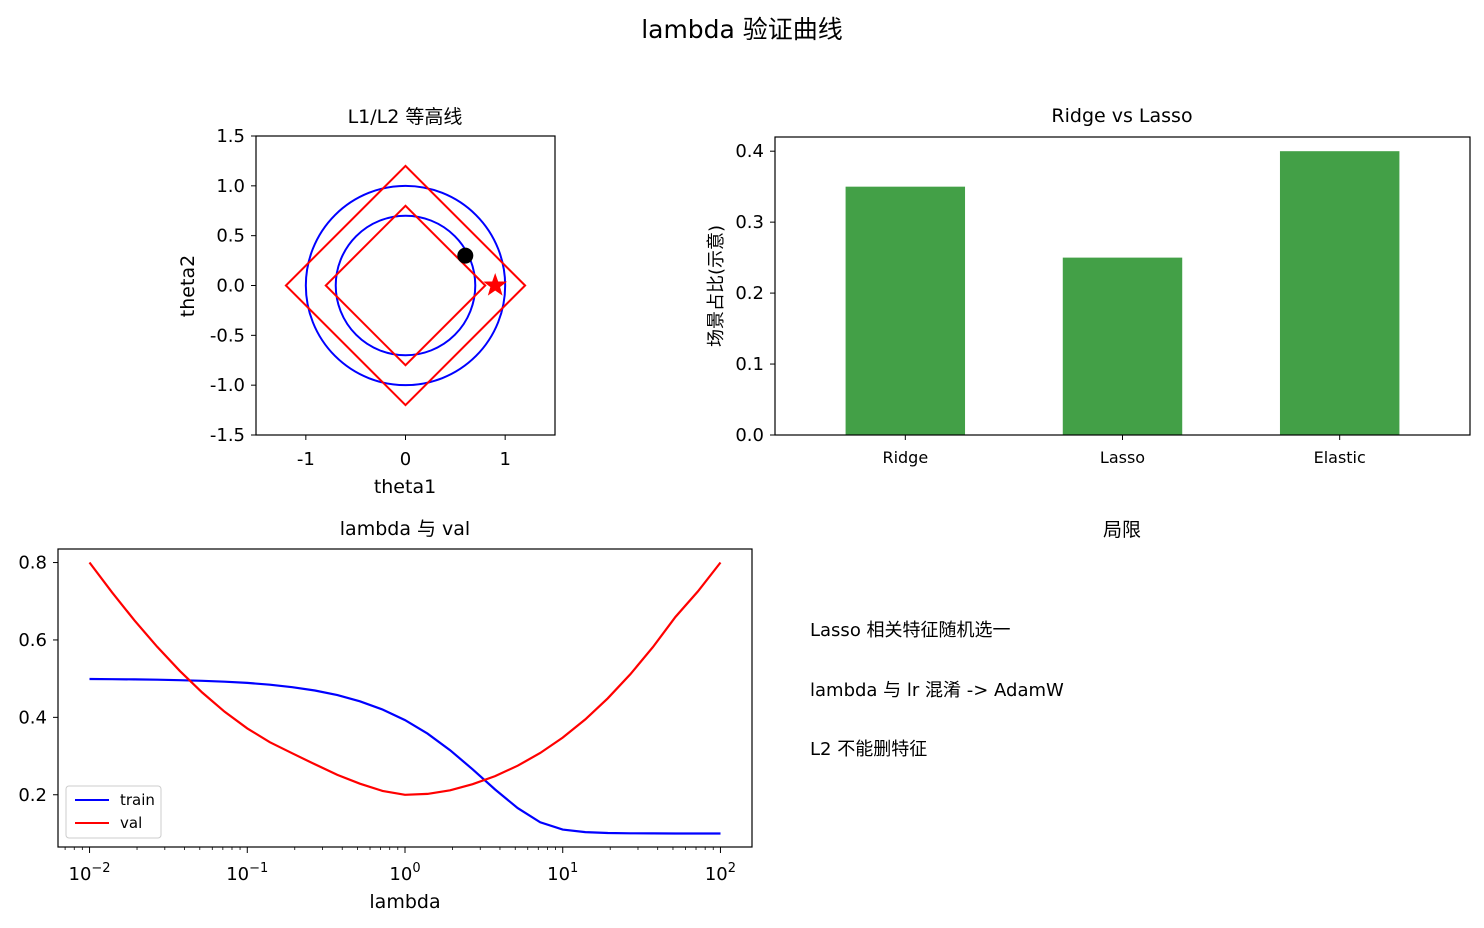  What do you see at coordinates (1122, 530) in the screenshot?
I see `notes-title: 局限` at bounding box center [1122, 530].